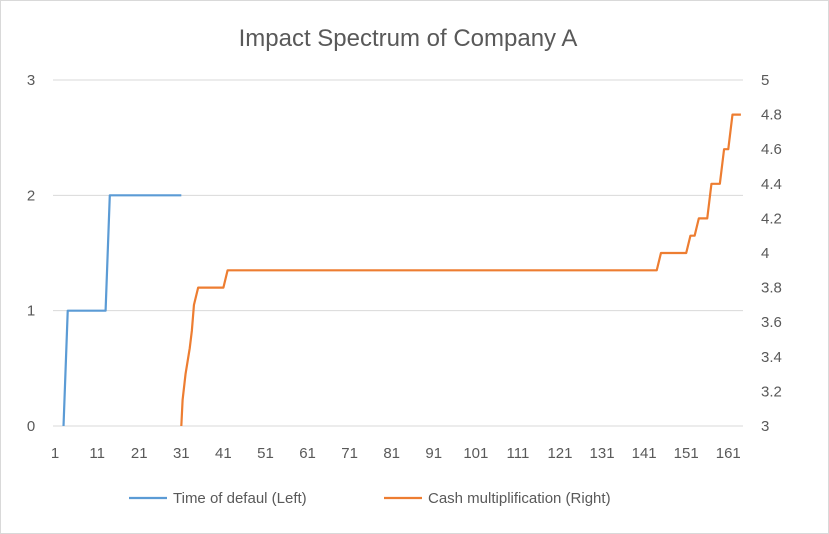 Image resolution: width=829 pixels, height=534 pixels. What do you see at coordinates (433, 453) in the screenshot?
I see `x-axis-tick-label: 91` at bounding box center [433, 453].